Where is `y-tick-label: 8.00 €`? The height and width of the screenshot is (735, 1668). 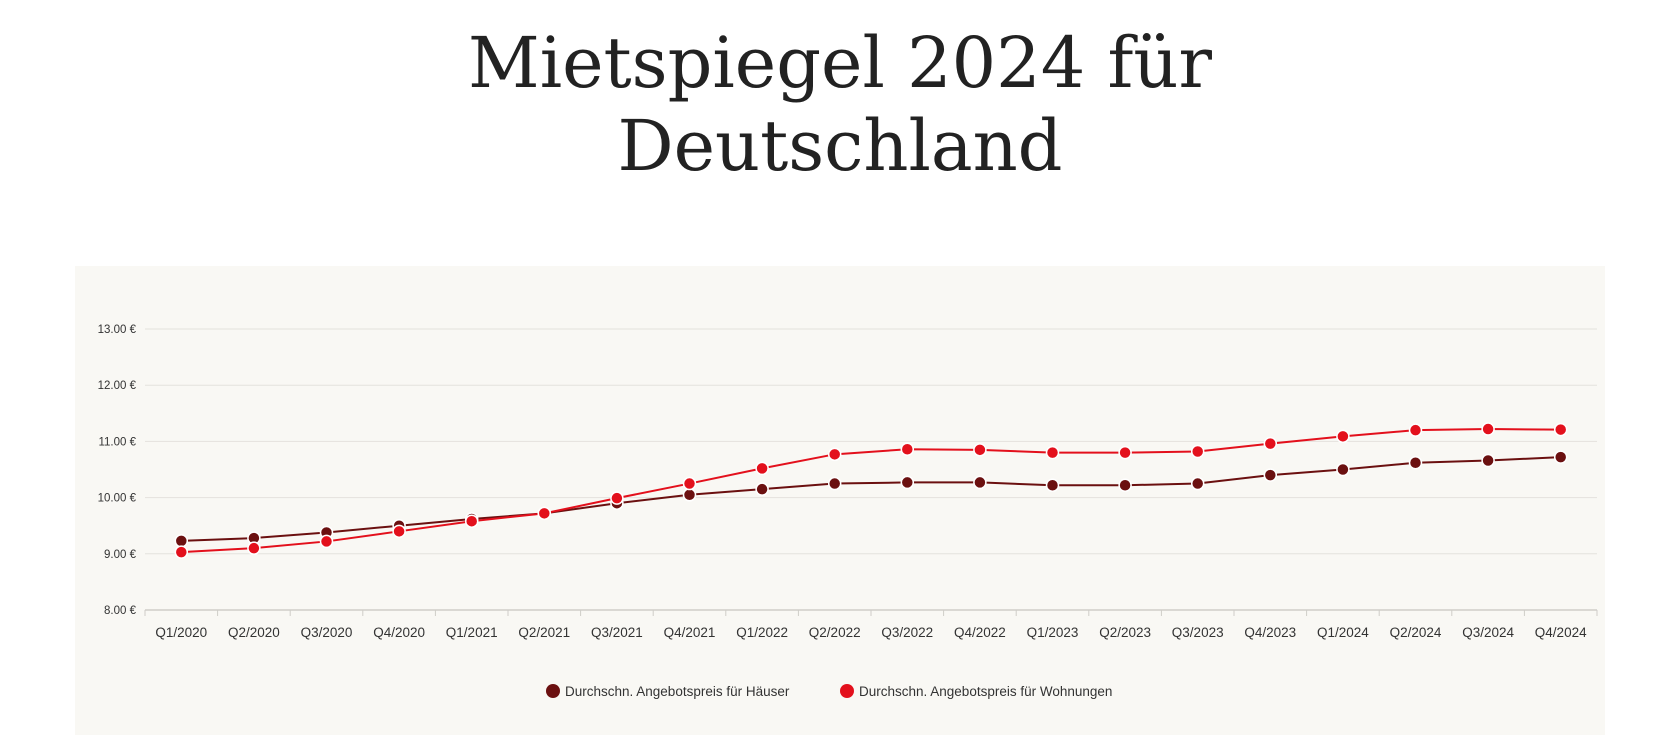
y-tick-label: 8.00 € is located at coordinates (120, 611).